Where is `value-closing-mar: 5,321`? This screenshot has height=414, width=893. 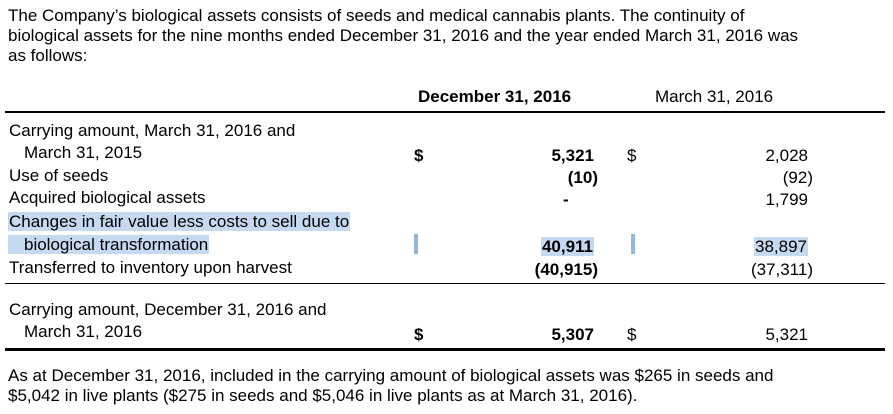 value-closing-mar: 5,321 is located at coordinates (786, 334).